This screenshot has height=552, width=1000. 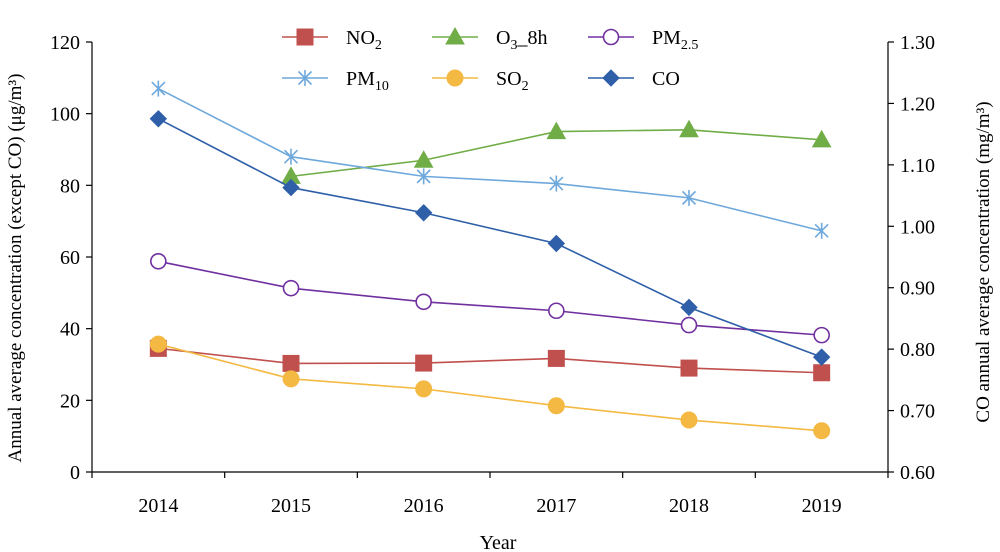 What do you see at coordinates (689, 506) in the screenshot?
I see `x-tick-label: 2018` at bounding box center [689, 506].